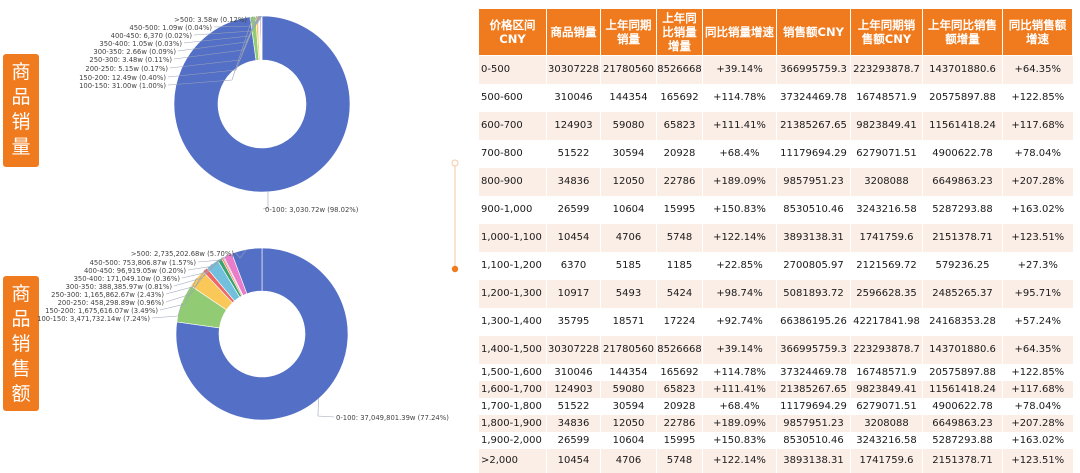 The width and height of the screenshot is (1080, 473). What do you see at coordinates (573, 125) in the screenshot?
I see `table-cell: 124903` at bounding box center [573, 125].